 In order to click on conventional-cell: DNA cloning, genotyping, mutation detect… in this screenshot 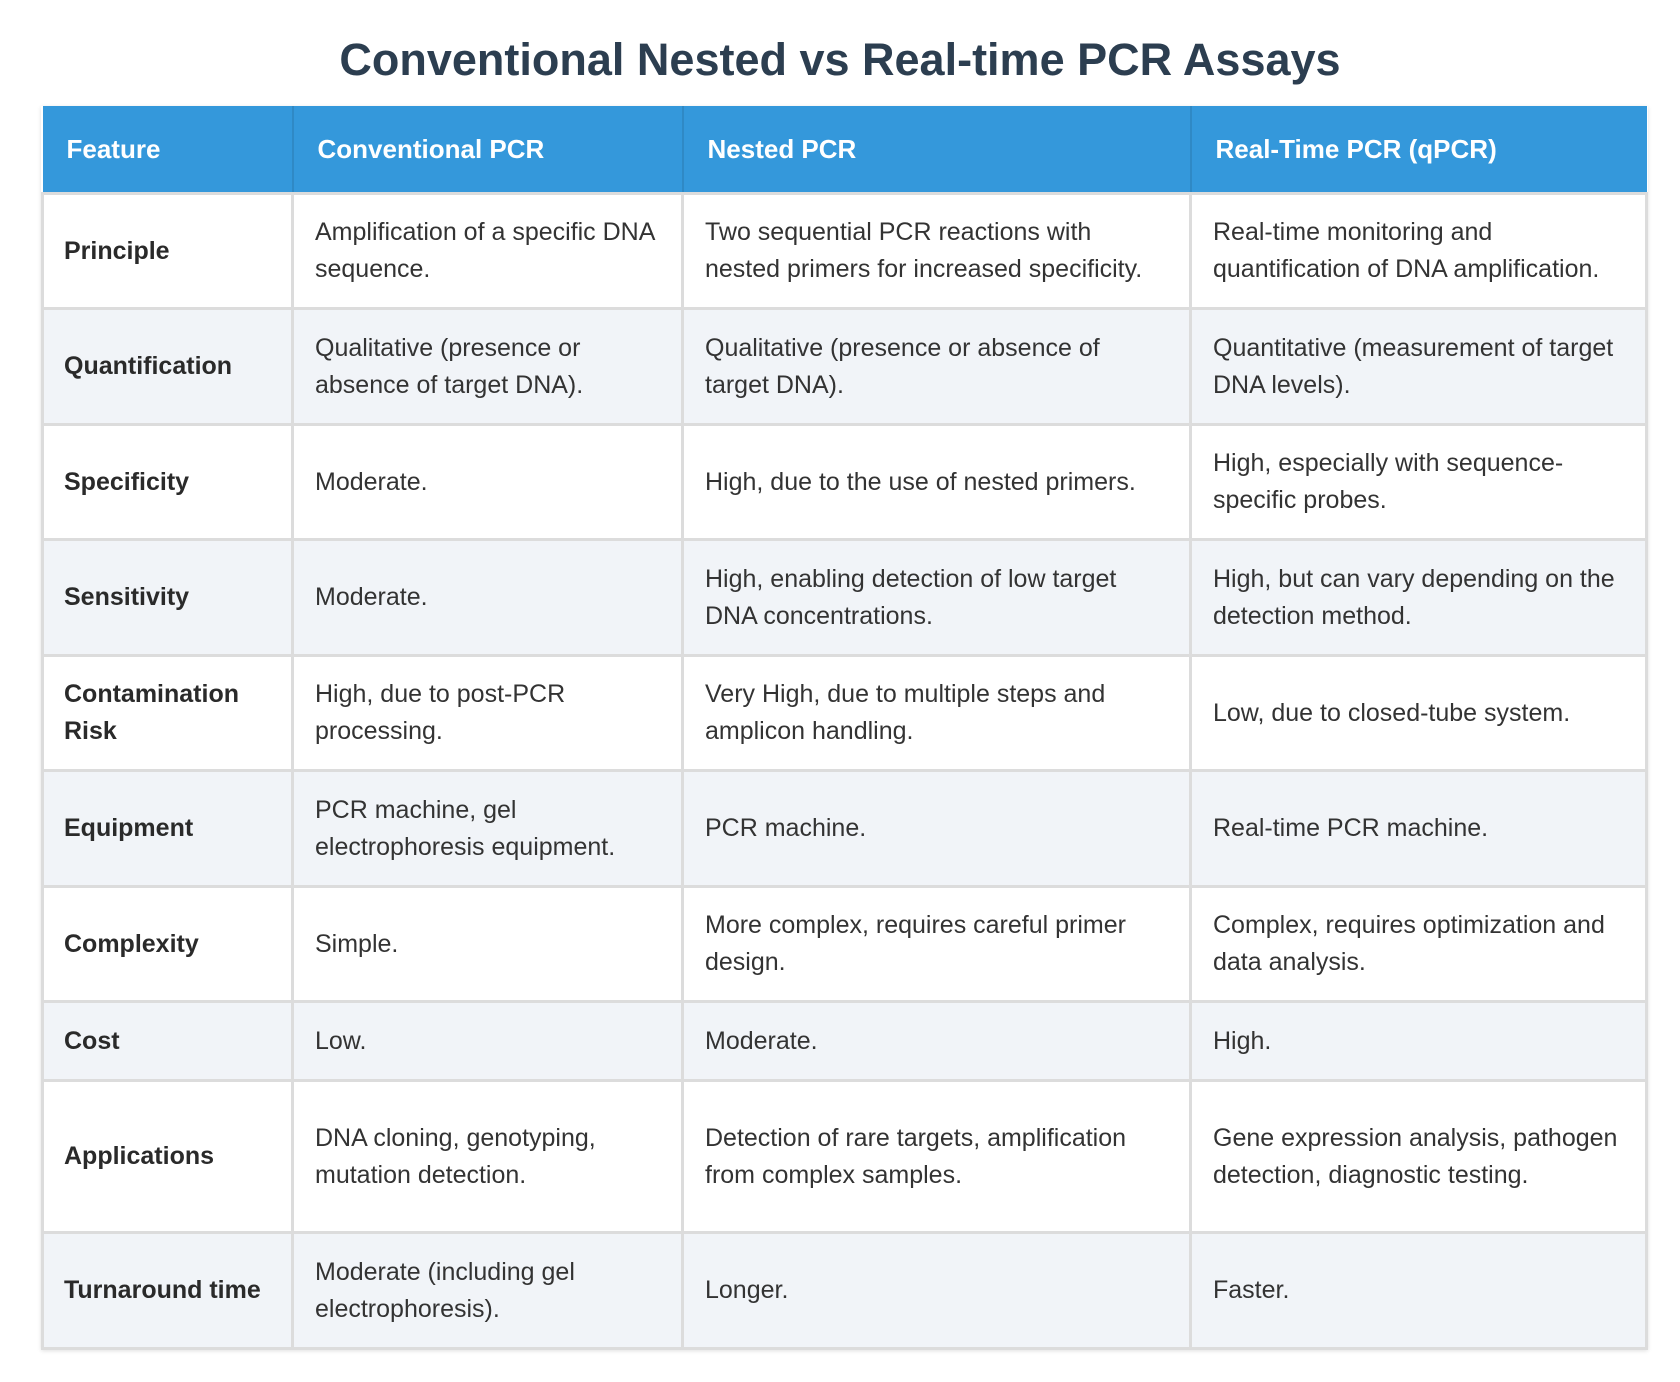, I will do `click(487, 1156)`.